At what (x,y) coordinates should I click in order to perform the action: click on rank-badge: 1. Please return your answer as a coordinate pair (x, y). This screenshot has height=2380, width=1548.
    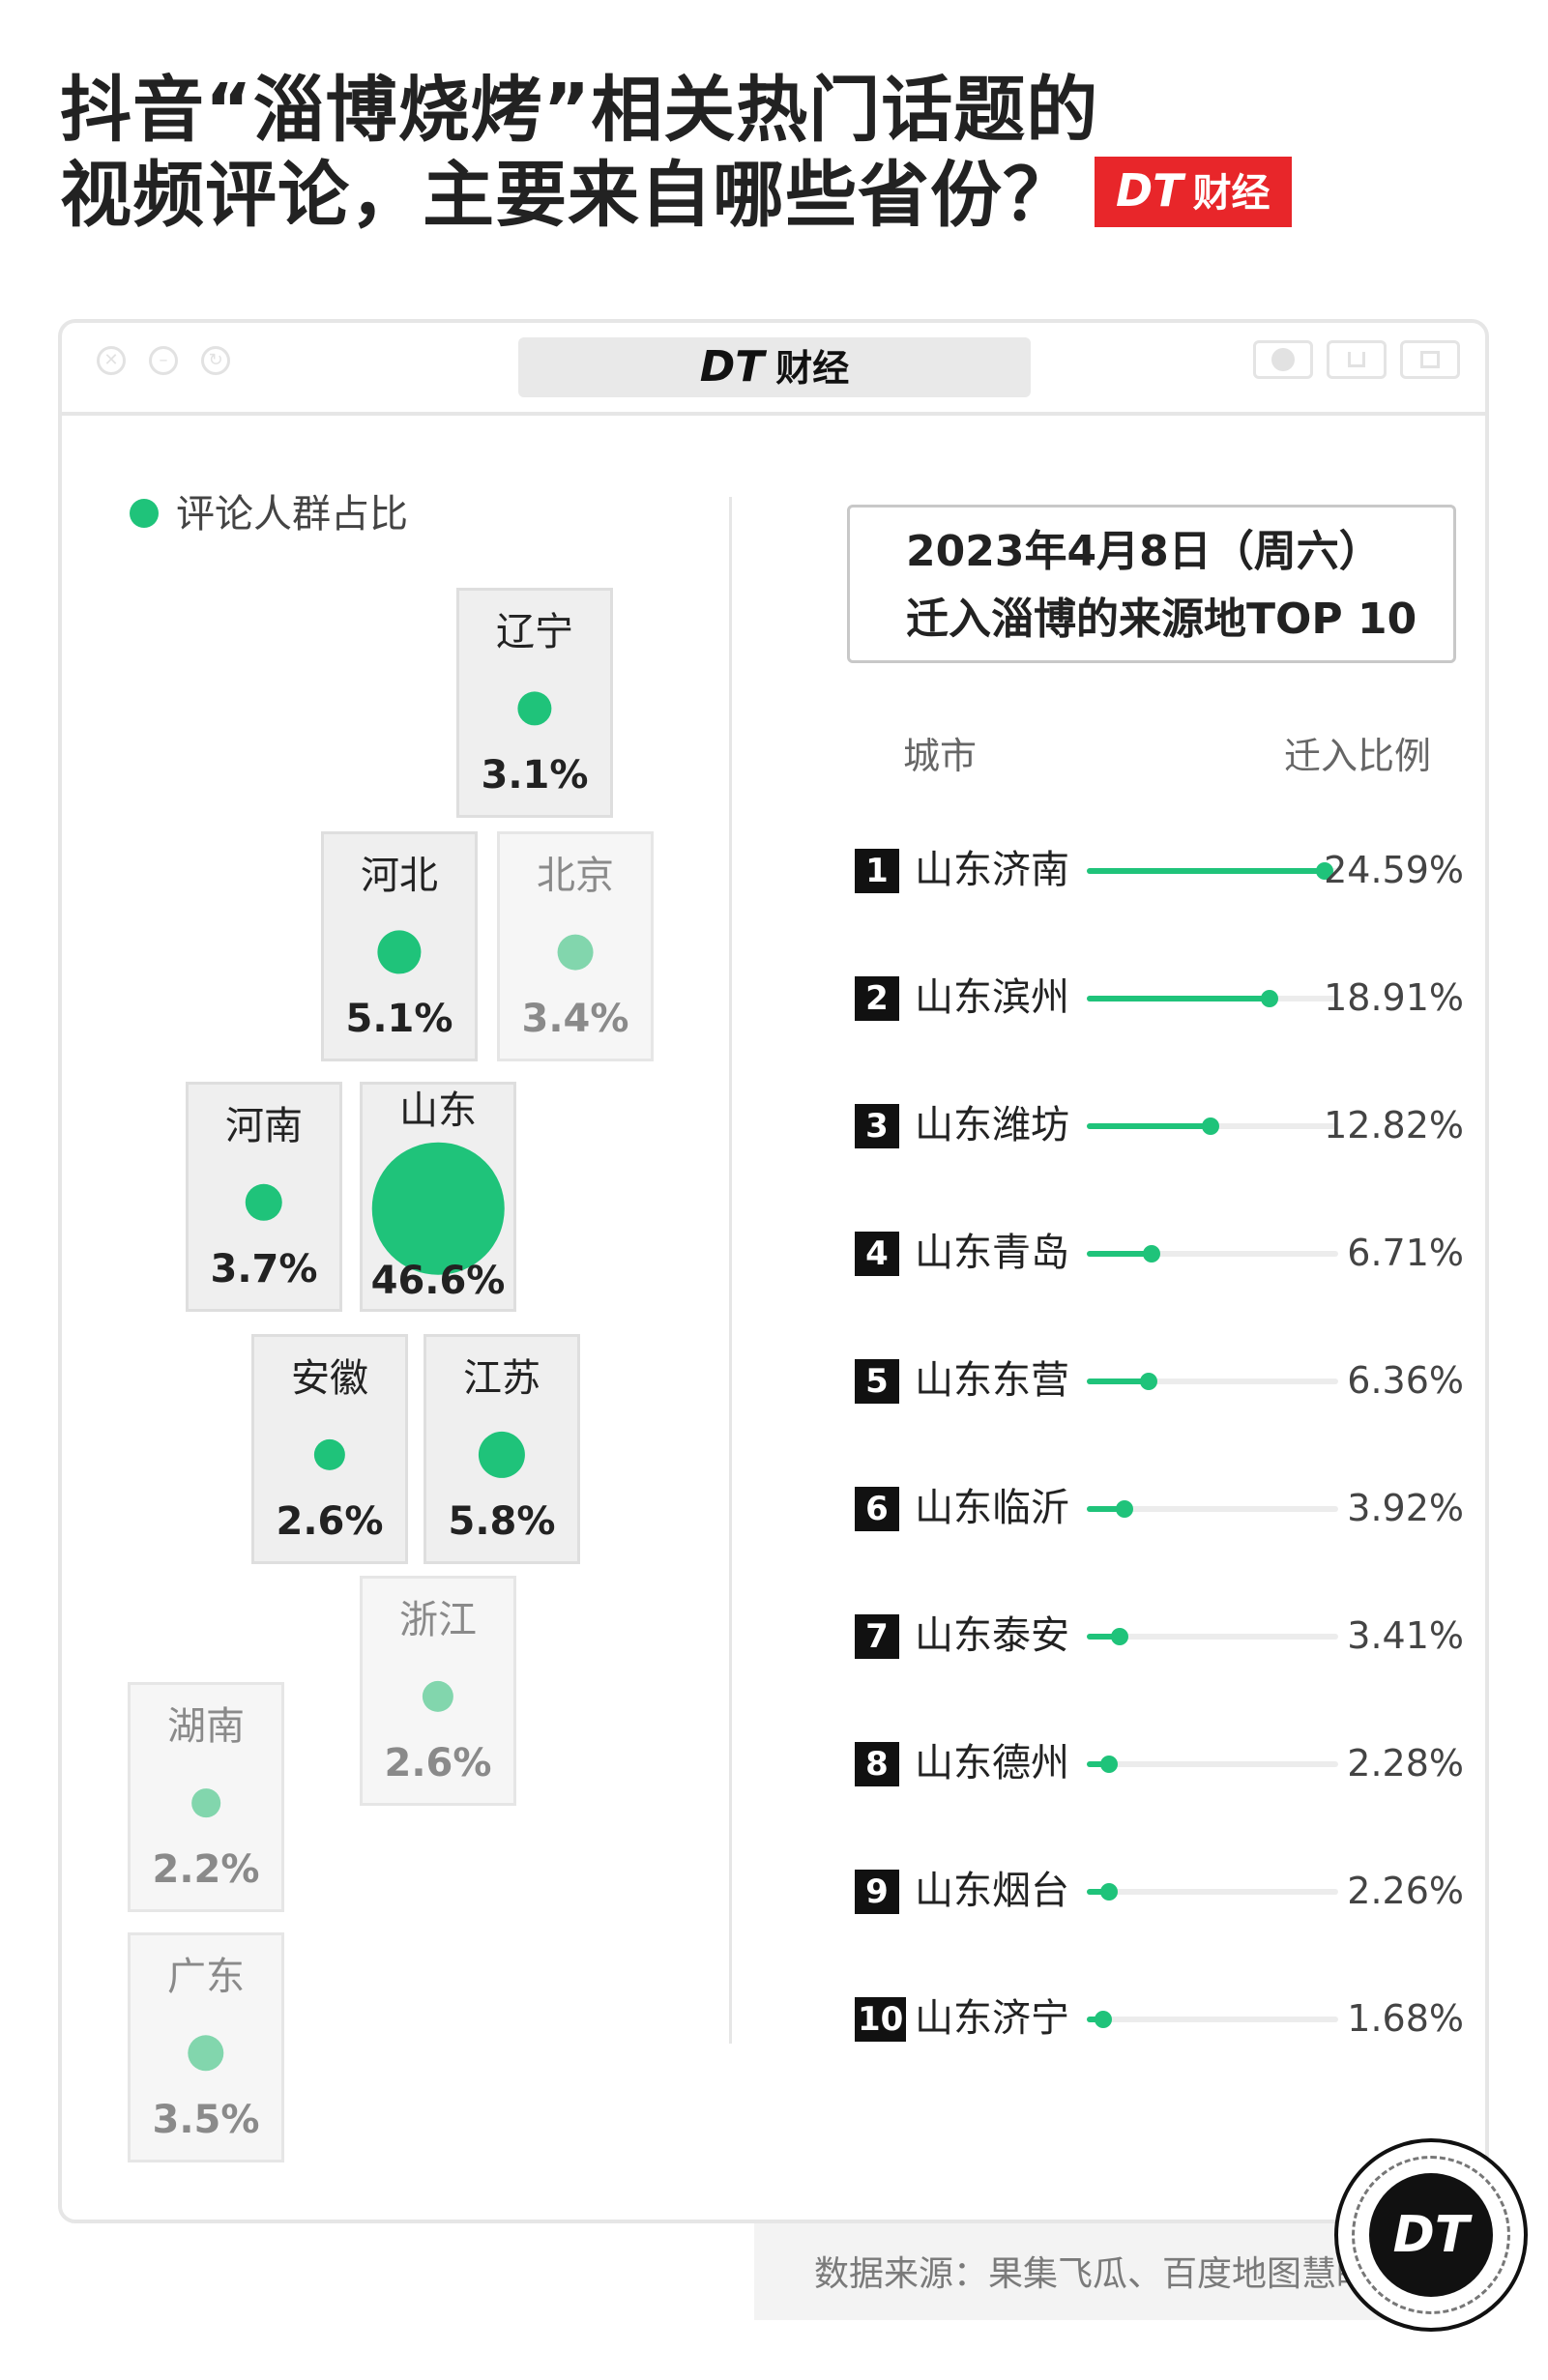
    Looking at the image, I should click on (877, 871).